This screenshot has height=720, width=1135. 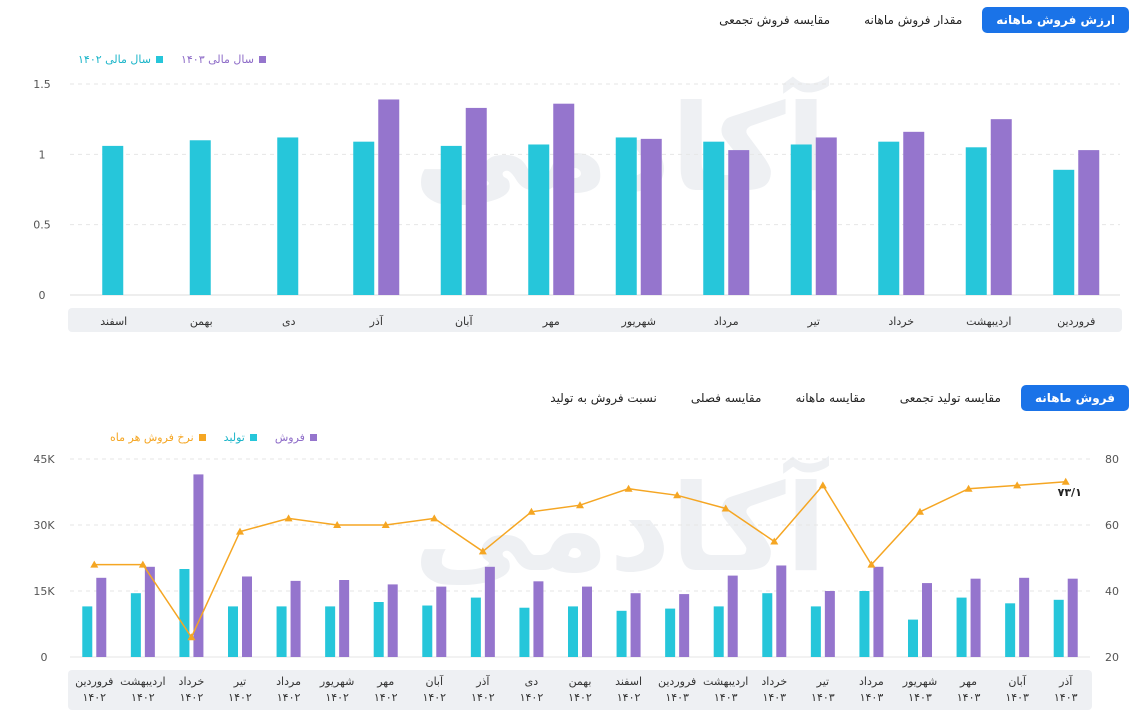 What do you see at coordinates (726, 321) in the screenshot?
I see `x-tick-label: مرداد` at bounding box center [726, 321].